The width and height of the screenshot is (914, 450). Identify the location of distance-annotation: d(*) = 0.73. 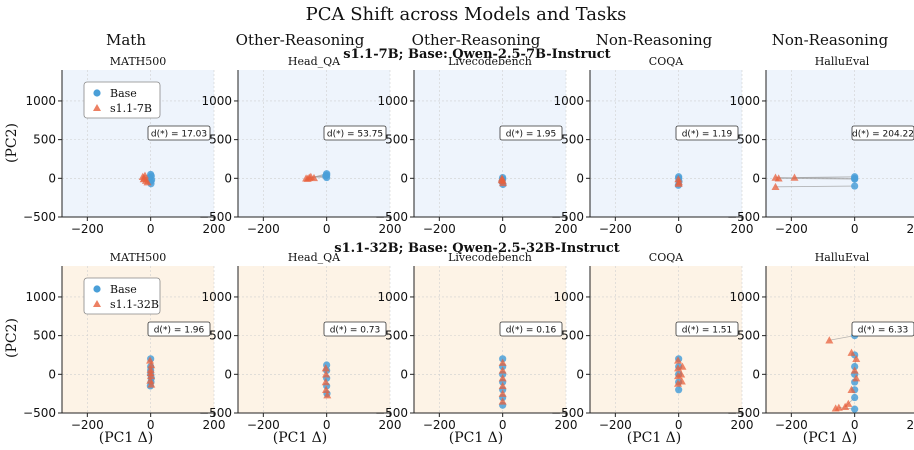
(355, 331).